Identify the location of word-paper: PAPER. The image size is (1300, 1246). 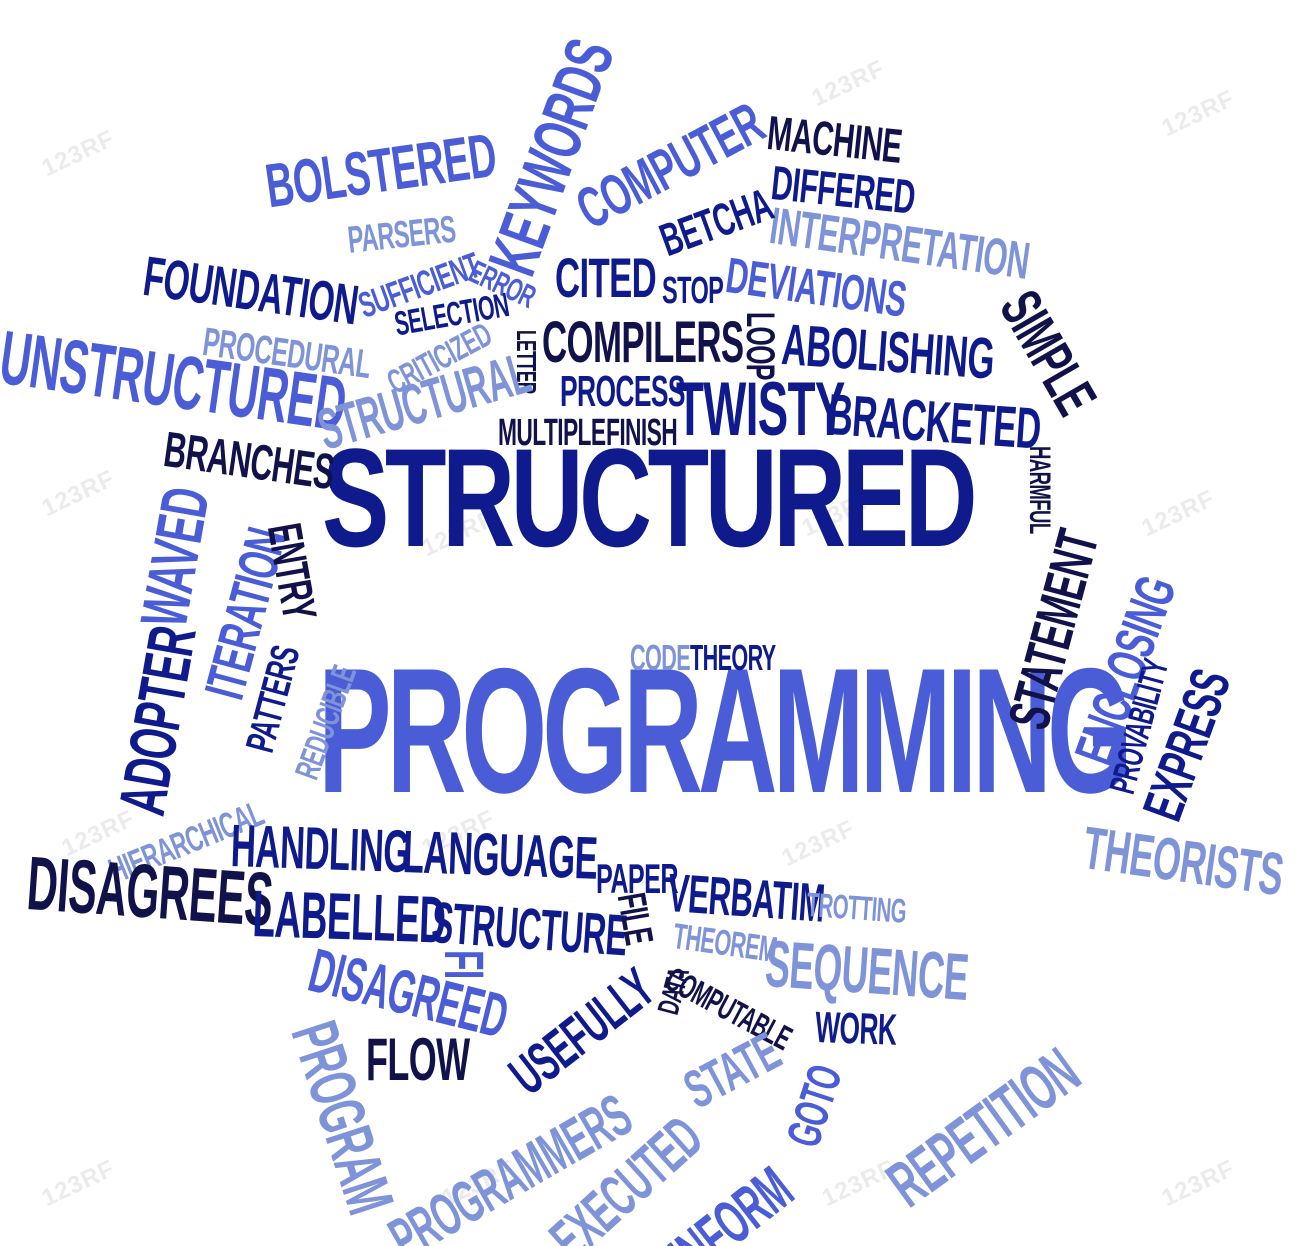
(637, 878).